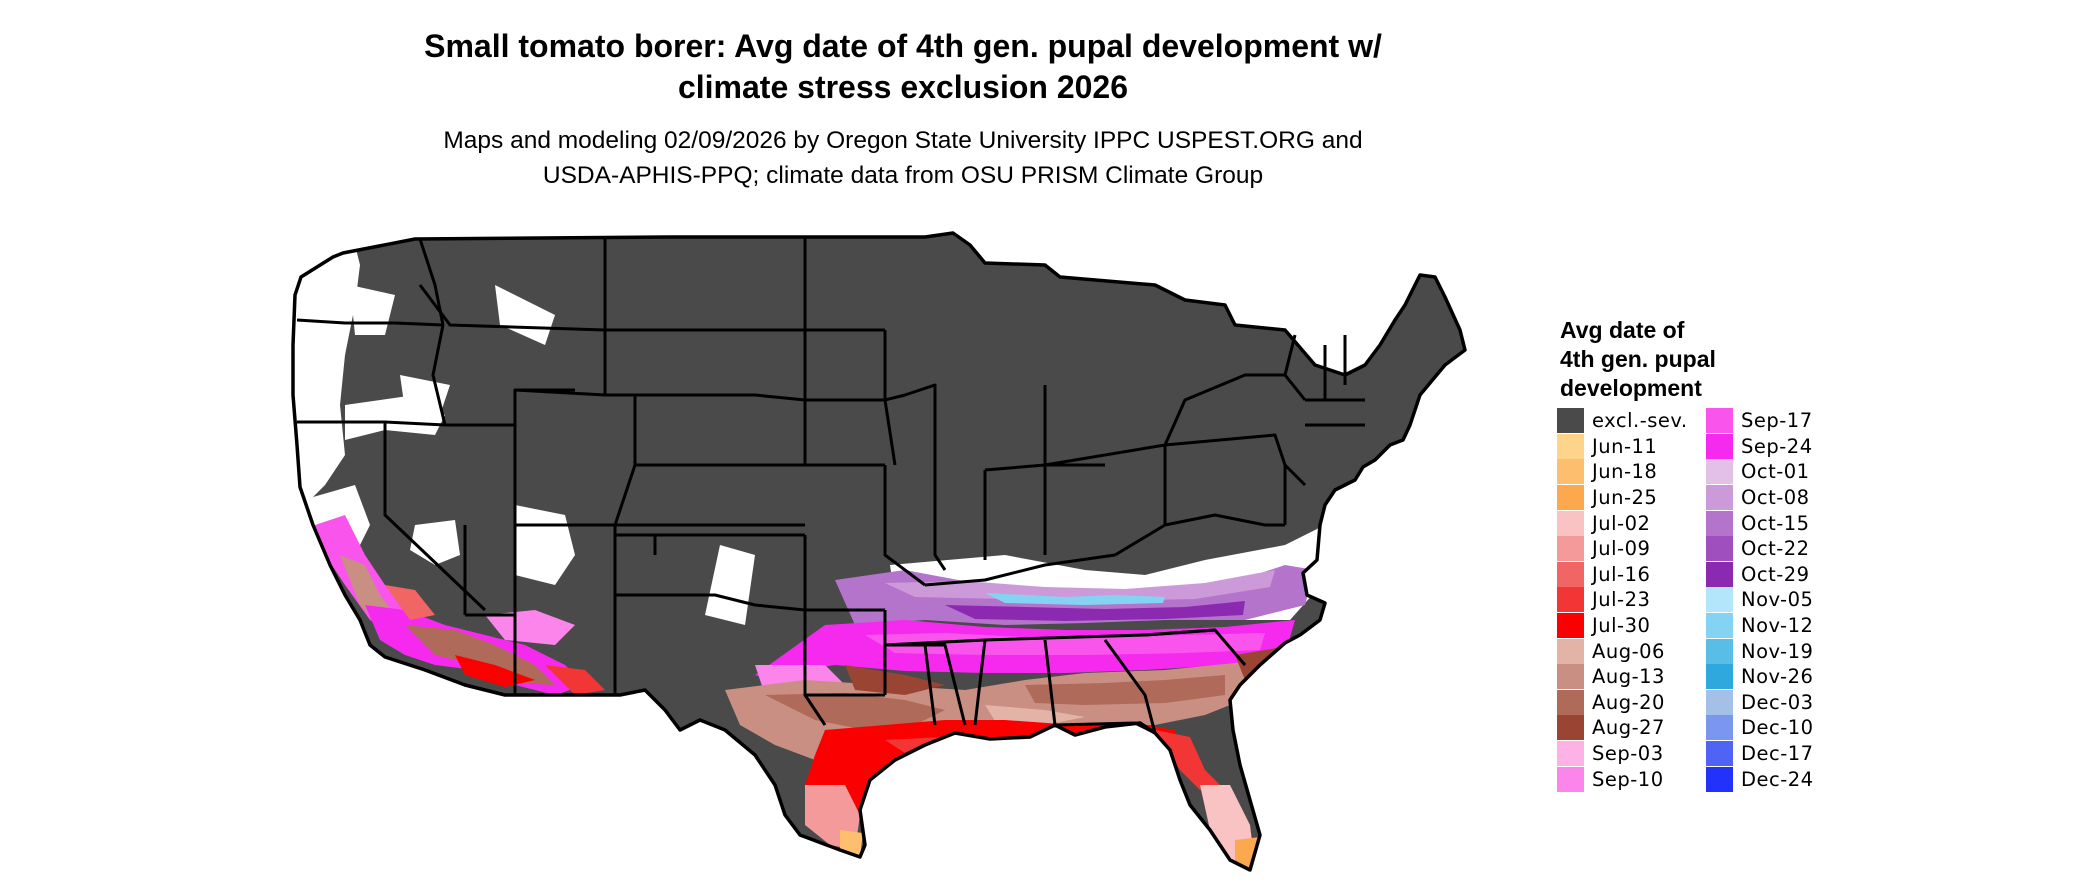 The width and height of the screenshot is (2100, 892). Describe the element at coordinates (1628, 651) in the screenshot. I see `legend-label: Aug-06` at that location.